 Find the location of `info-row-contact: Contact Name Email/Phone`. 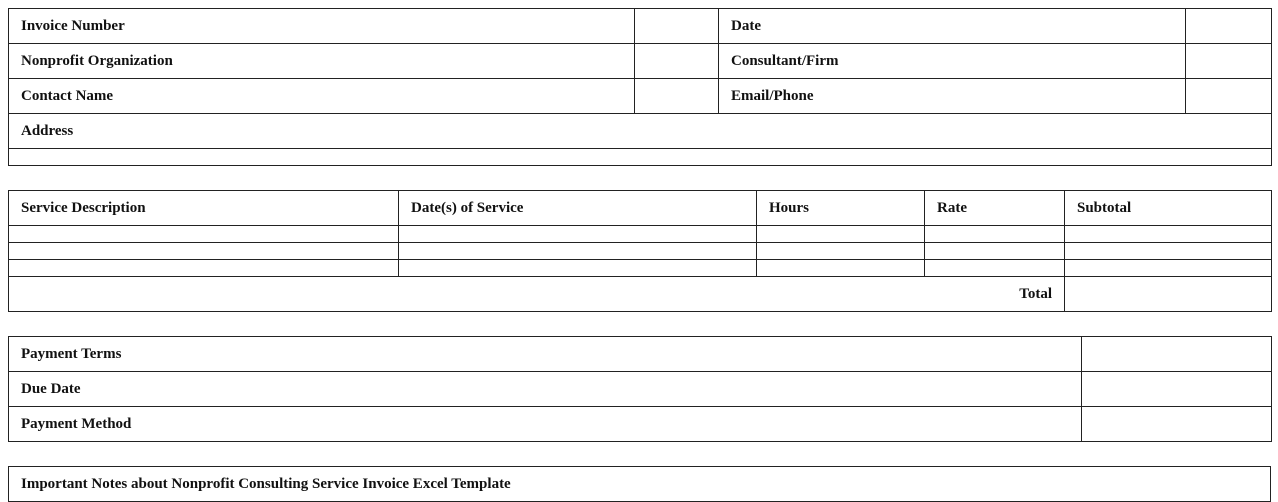

info-row-contact: Contact Name Email/Phone is located at coordinates (640, 96).